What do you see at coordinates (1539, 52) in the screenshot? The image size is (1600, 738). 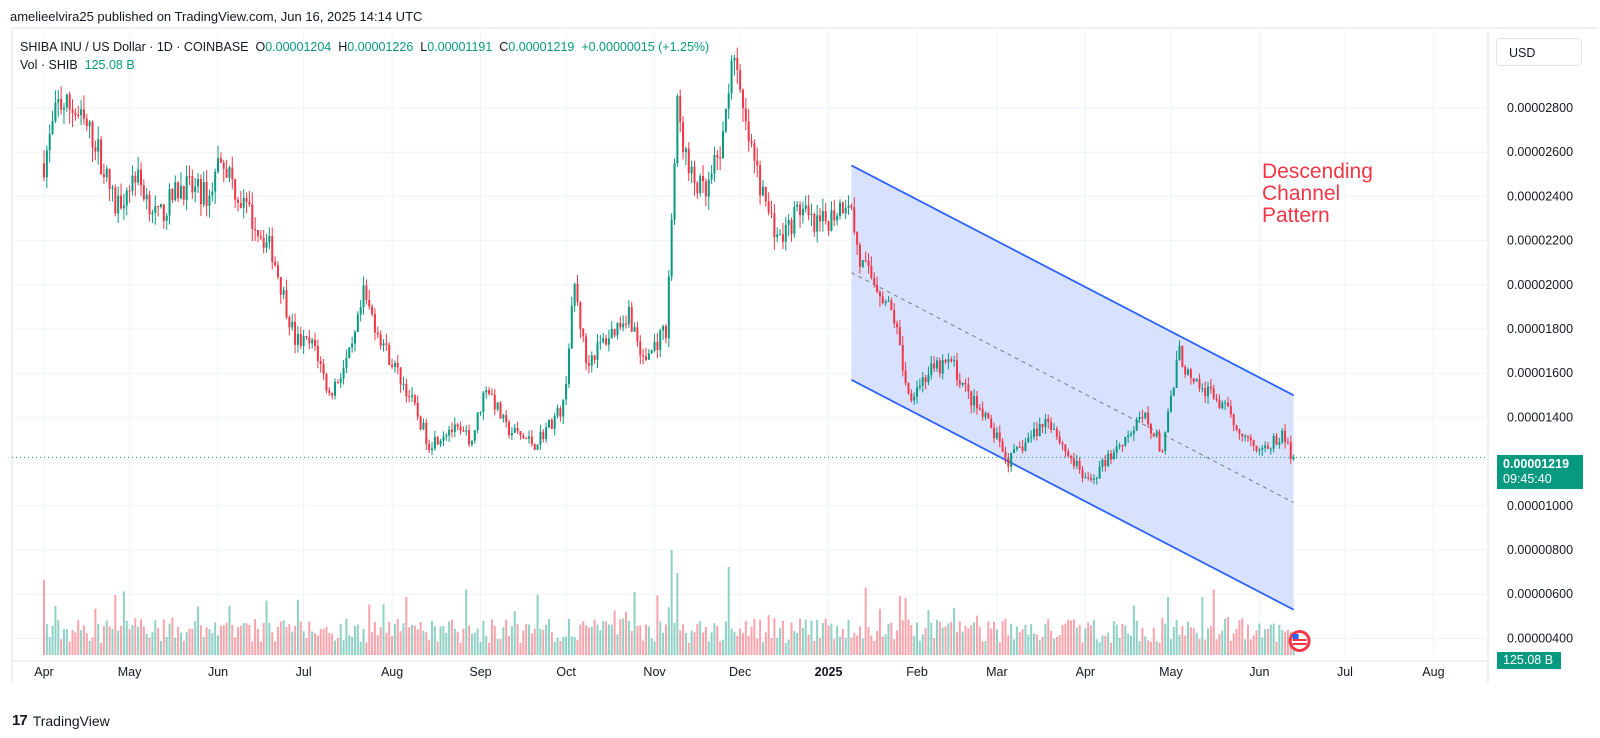 I see `currency-button: USD` at bounding box center [1539, 52].